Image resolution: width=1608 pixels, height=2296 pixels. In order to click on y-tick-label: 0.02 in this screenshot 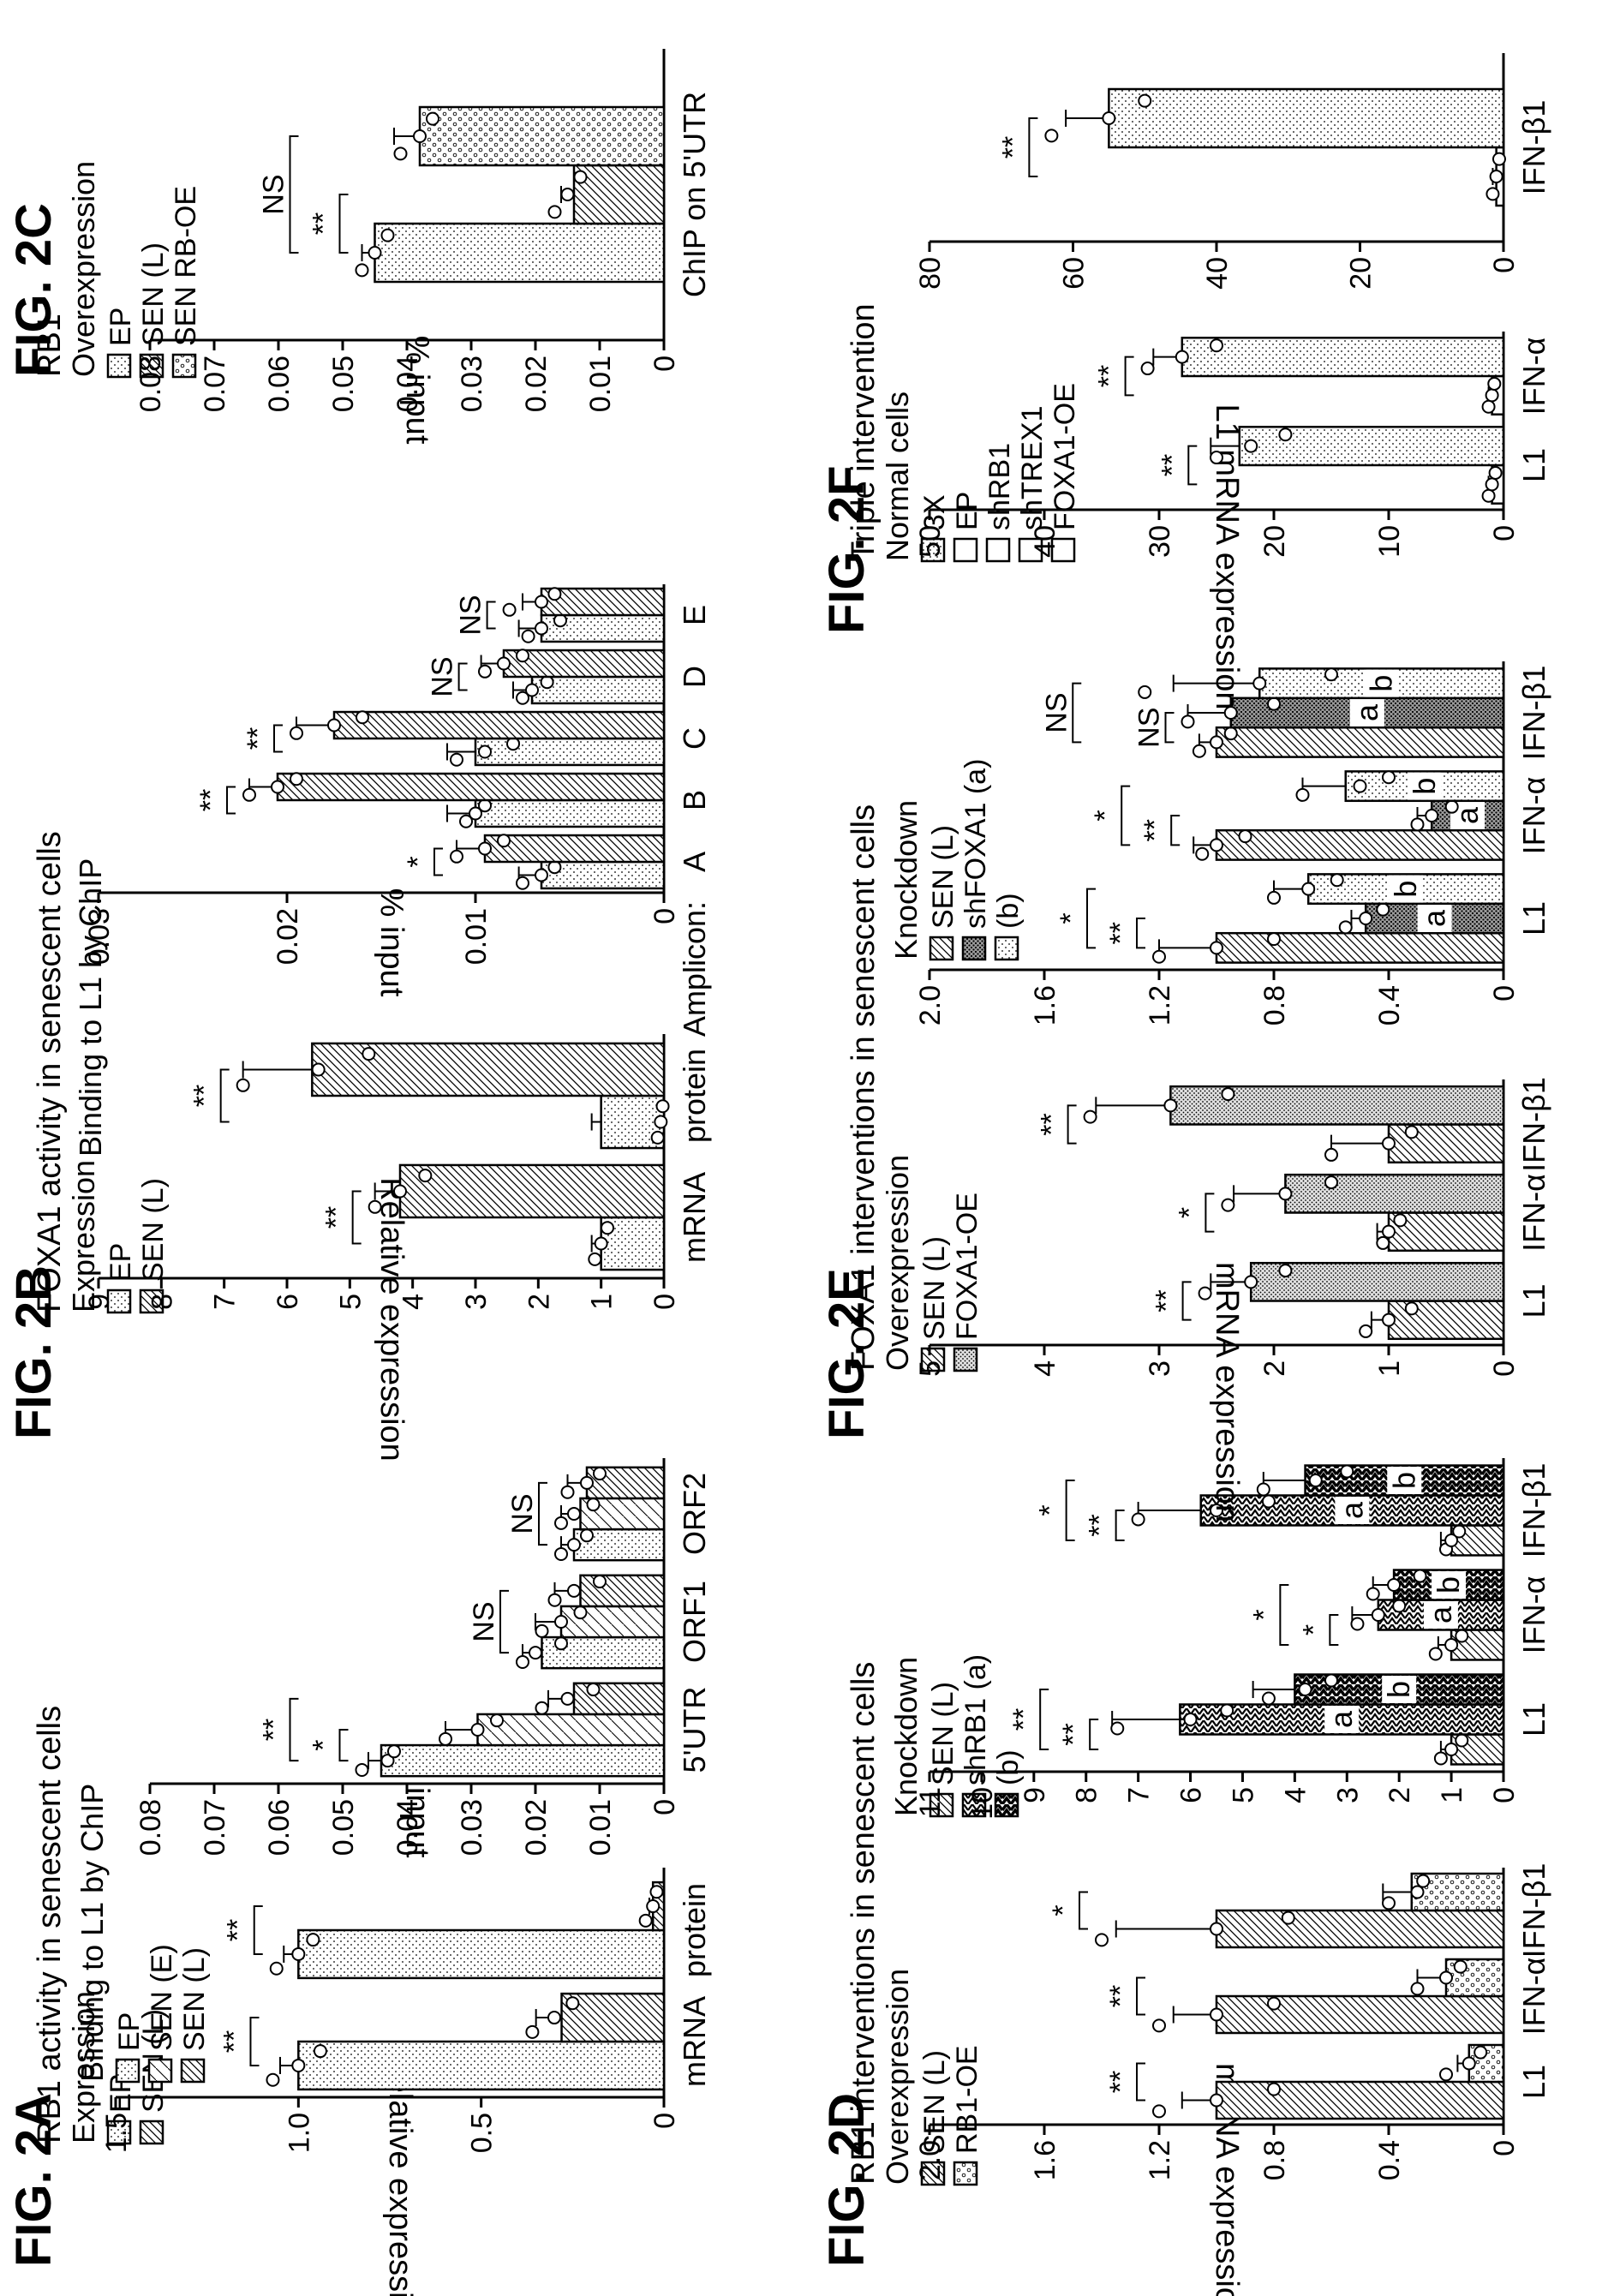, I will do `click(288, 936)`.